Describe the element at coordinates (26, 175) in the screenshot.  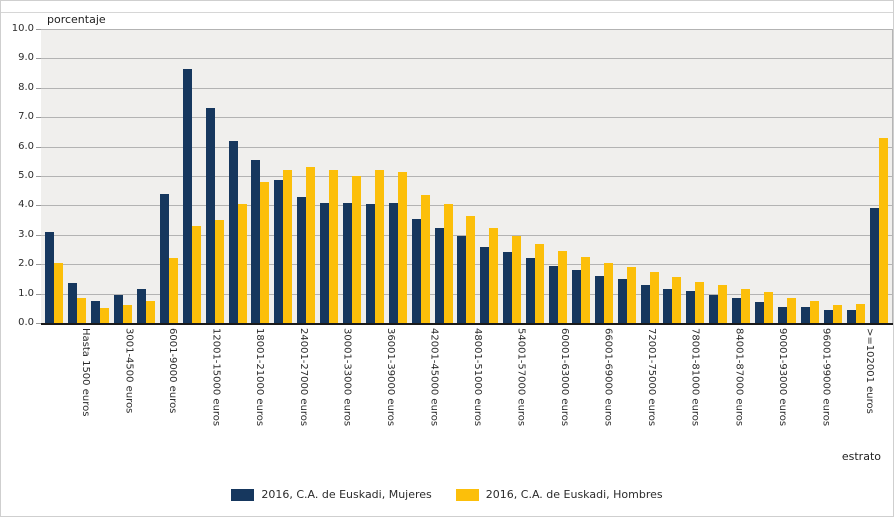
I see `y-tick-label: 5.0` at that location.